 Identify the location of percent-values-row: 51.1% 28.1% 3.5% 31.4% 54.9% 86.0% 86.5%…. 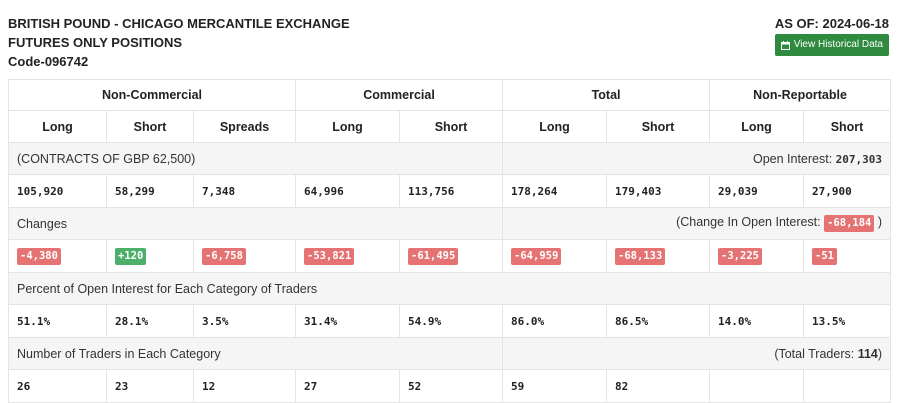
(450, 321).